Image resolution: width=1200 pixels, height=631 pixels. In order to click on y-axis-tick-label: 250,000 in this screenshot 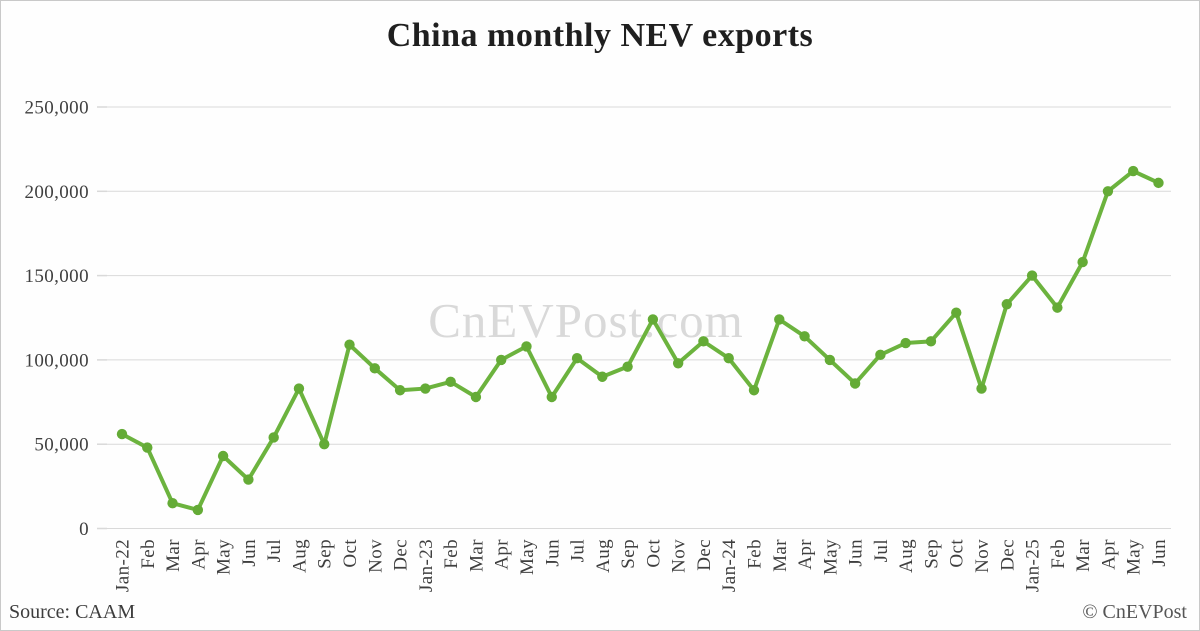, I will do `click(56, 108)`.